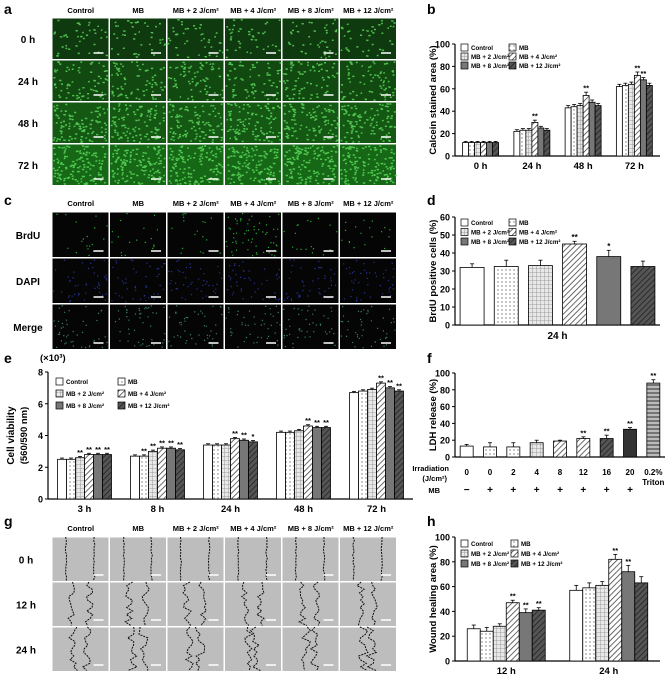  I want to click on chart-b-y-tick-label: 80, so click(445, 67).